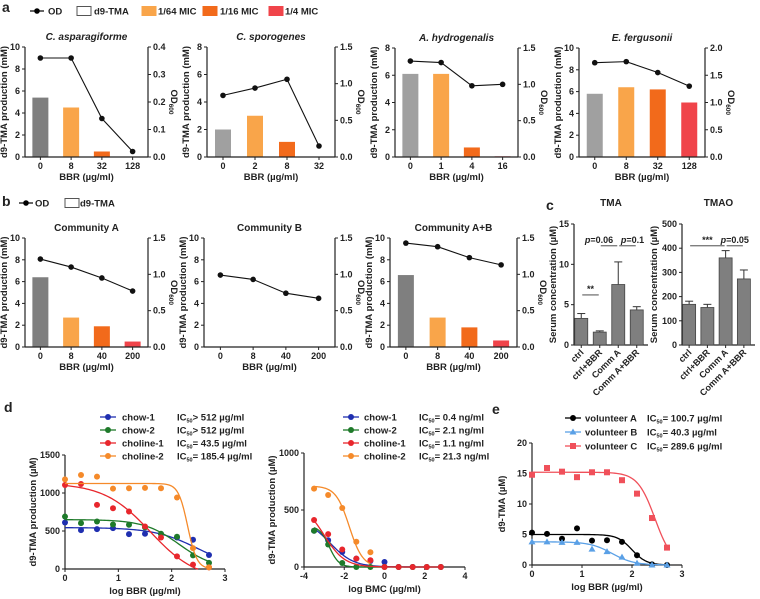  I want to click on p-symbol: p, so click(587, 240).